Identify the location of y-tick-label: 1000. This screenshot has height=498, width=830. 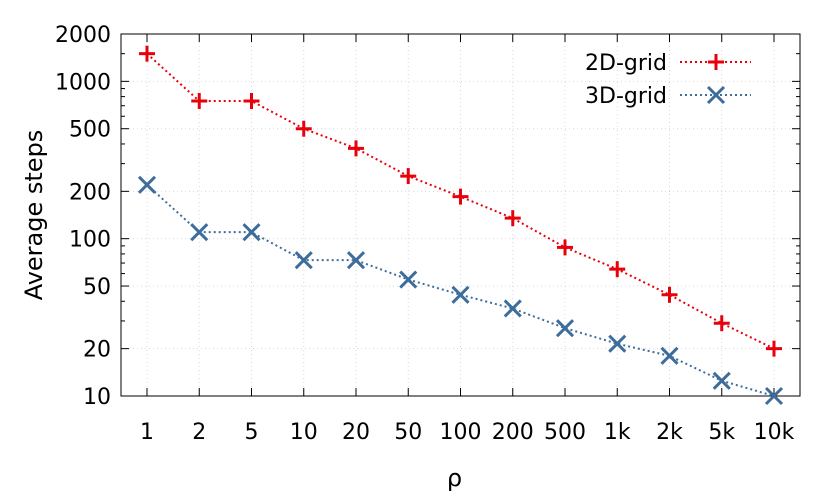
(83, 82).